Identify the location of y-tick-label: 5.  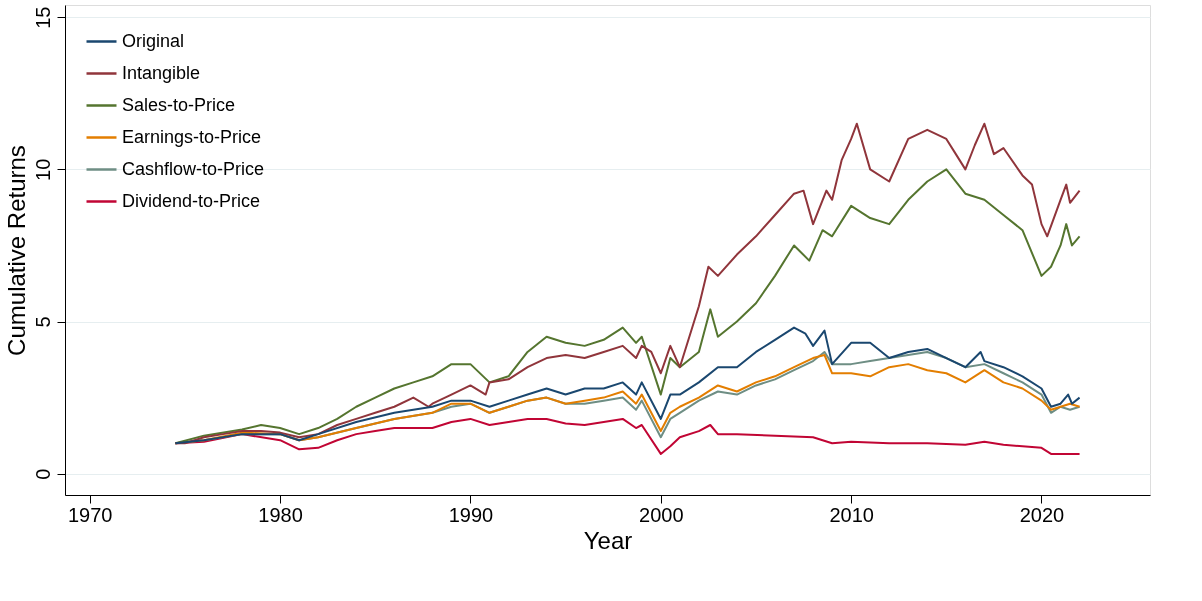
(42, 322).